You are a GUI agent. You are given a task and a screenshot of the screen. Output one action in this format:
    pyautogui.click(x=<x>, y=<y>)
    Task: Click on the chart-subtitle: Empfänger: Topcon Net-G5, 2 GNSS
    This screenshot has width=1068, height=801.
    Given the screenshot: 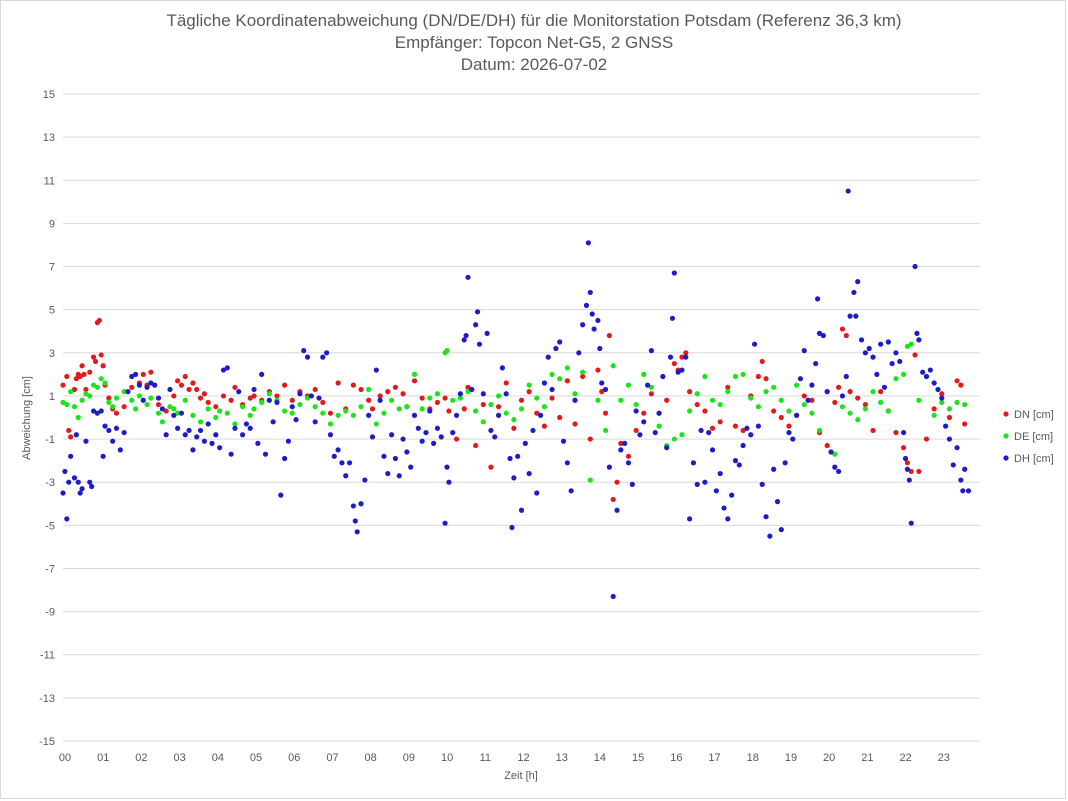 What is the action you would take?
    pyautogui.click(x=534, y=42)
    